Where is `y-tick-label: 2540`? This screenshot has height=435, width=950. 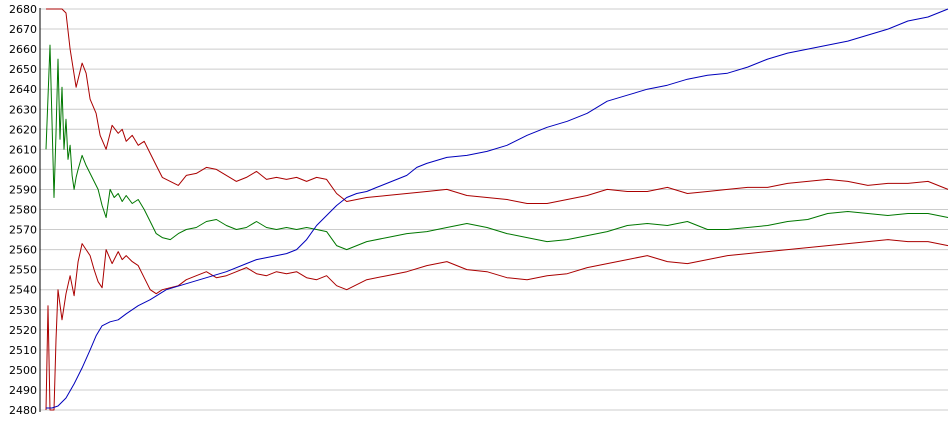 y-tick-label: 2540 is located at coordinates (23, 290).